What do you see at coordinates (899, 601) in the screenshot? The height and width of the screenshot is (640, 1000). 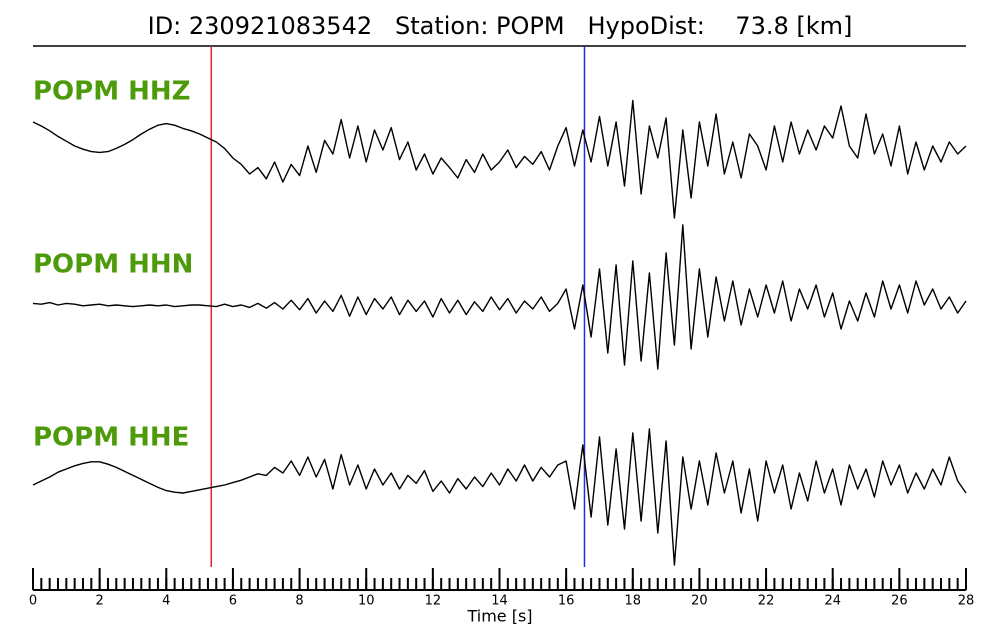 I see `x-tick-label: 26` at bounding box center [899, 601].